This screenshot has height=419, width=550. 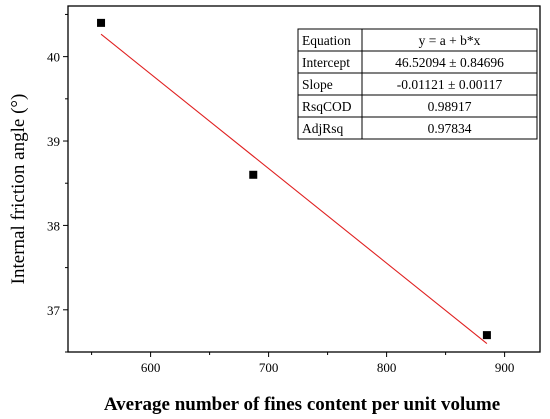 I want to click on table-value-2: -0.01121 ± 0.00117, so click(x=450, y=84).